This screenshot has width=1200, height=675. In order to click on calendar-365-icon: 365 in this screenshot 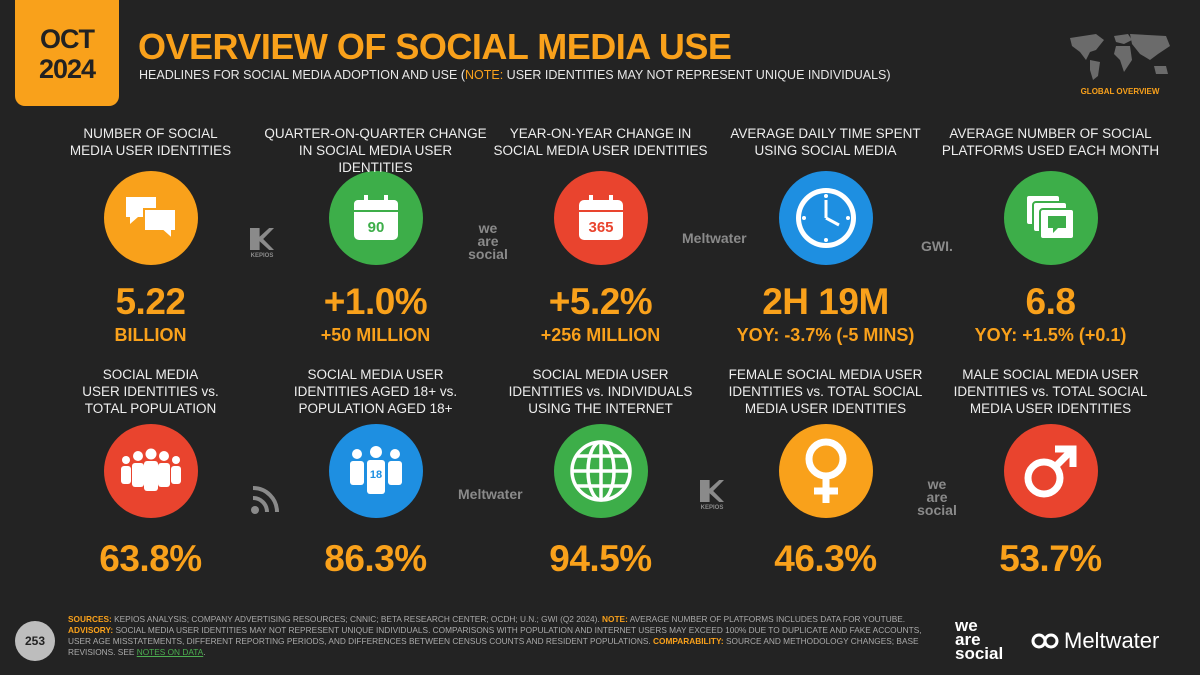, I will do `click(600, 218)`.